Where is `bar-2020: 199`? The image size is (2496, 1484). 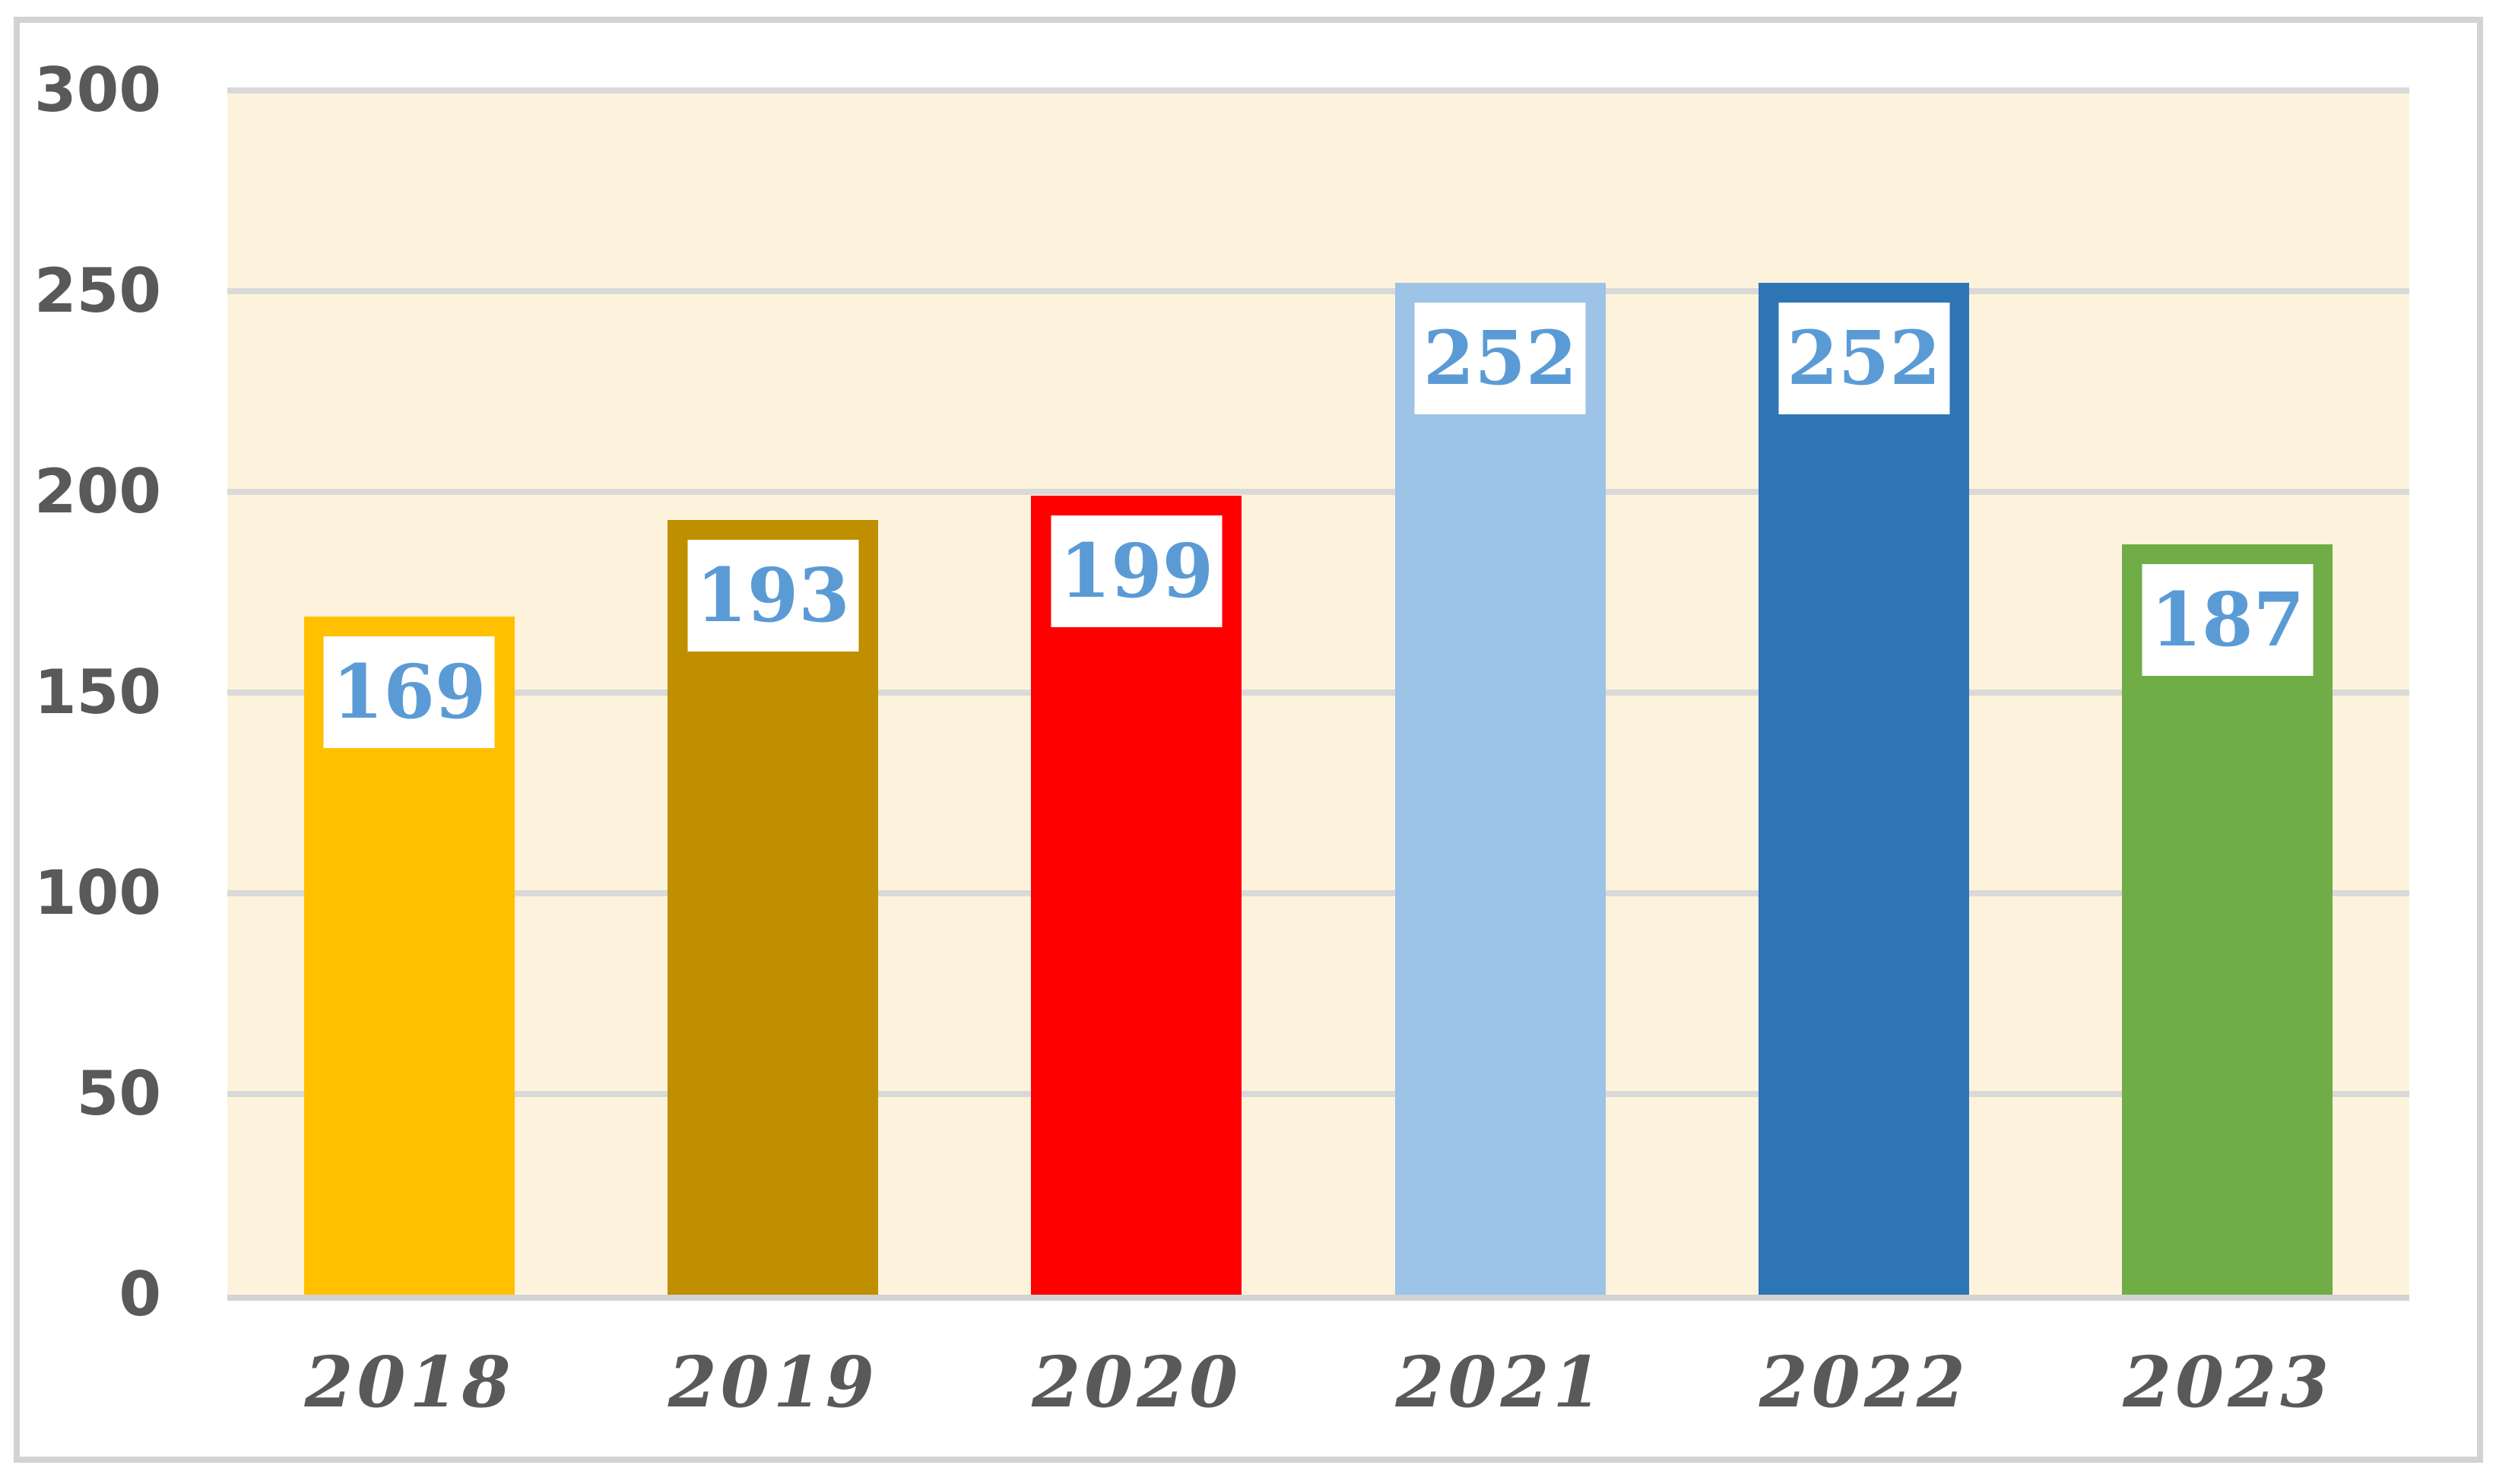 bar-2020: 199 is located at coordinates (1137, 895).